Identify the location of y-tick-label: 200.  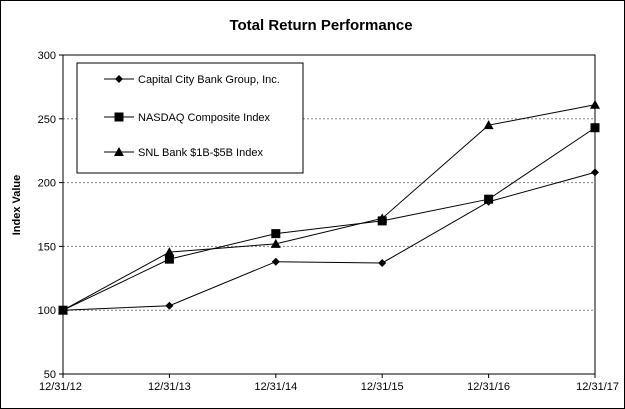
(47, 184).